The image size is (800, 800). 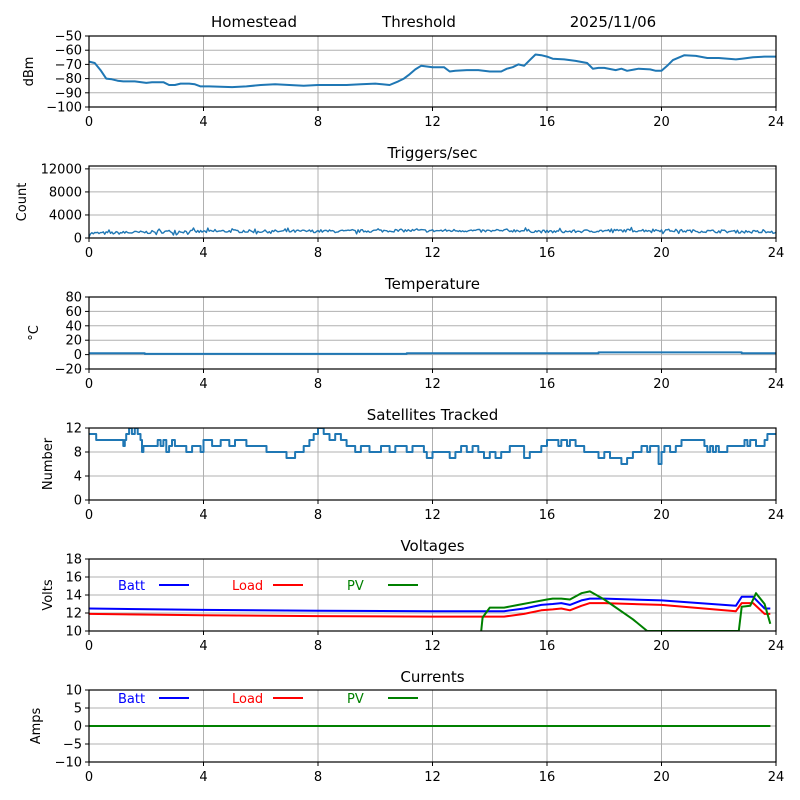 I want to click on title-voltages: Voltages, so click(x=432, y=546).